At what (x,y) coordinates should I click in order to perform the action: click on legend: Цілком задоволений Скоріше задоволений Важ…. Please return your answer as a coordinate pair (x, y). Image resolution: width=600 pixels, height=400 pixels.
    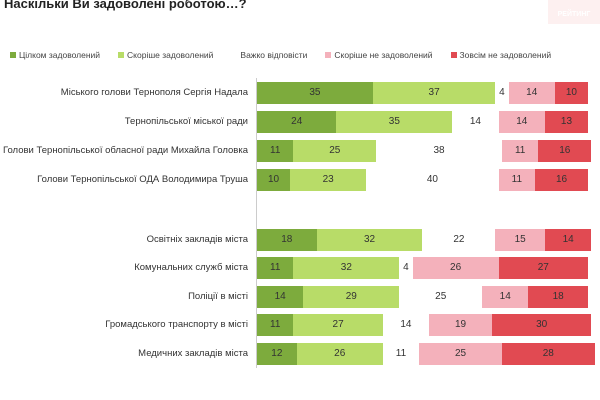
    Looking at the image, I should click on (289, 55).